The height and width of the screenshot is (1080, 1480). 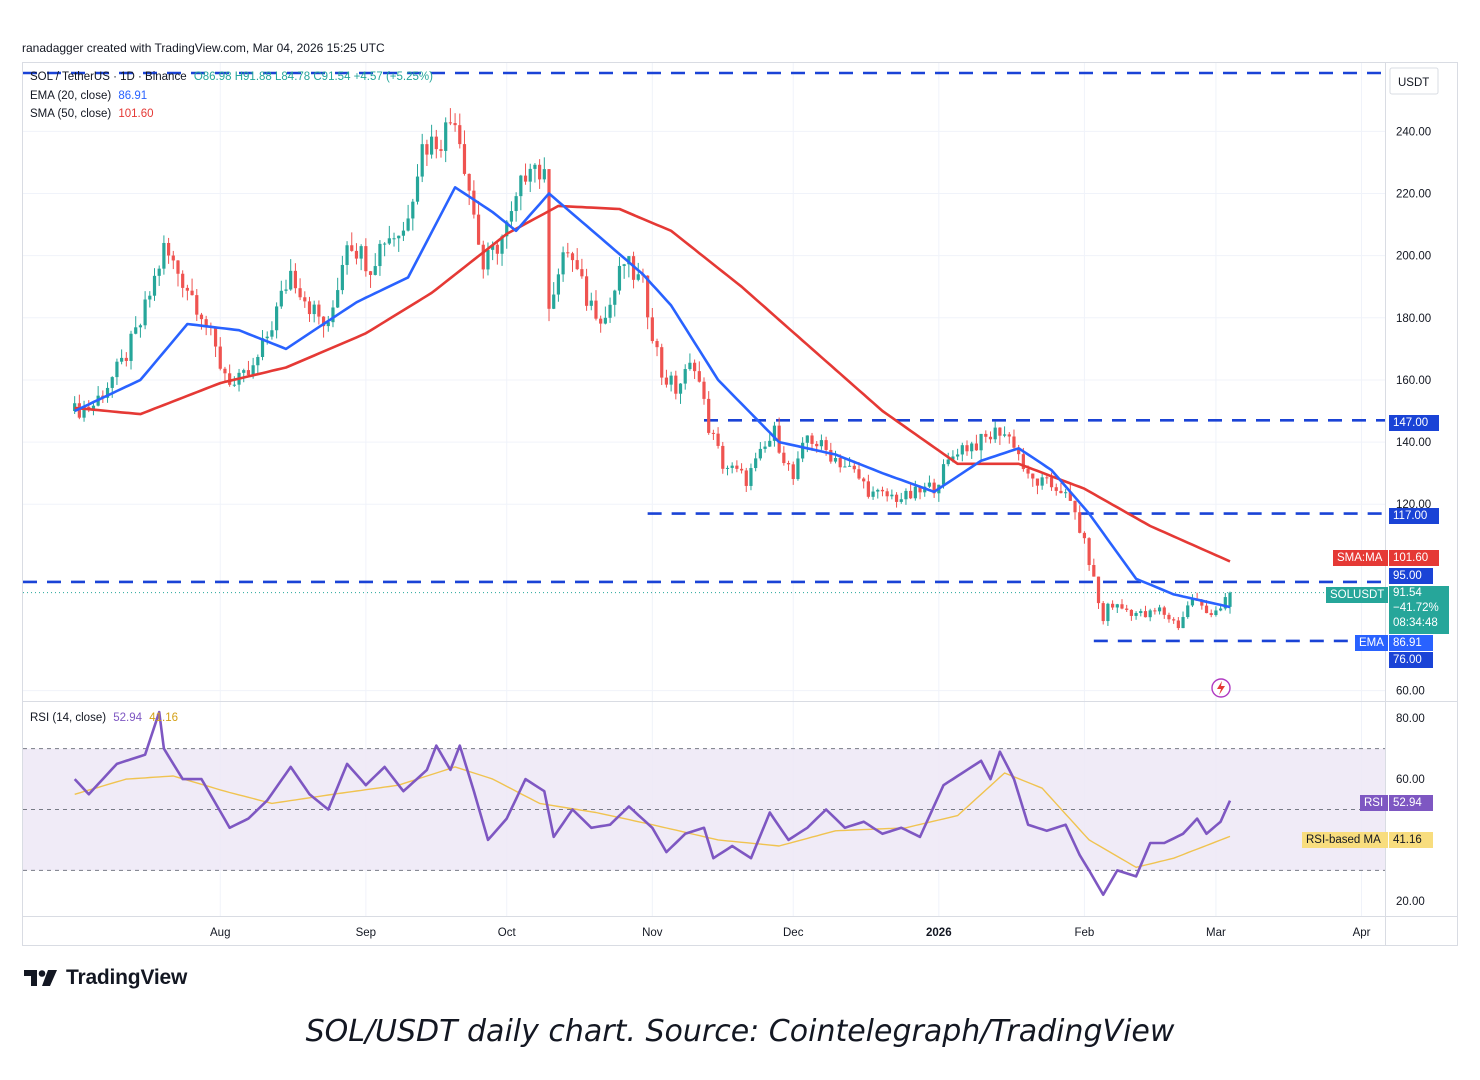 What do you see at coordinates (1413, 381) in the screenshot?
I see `price-tick-label: 160.00` at bounding box center [1413, 381].